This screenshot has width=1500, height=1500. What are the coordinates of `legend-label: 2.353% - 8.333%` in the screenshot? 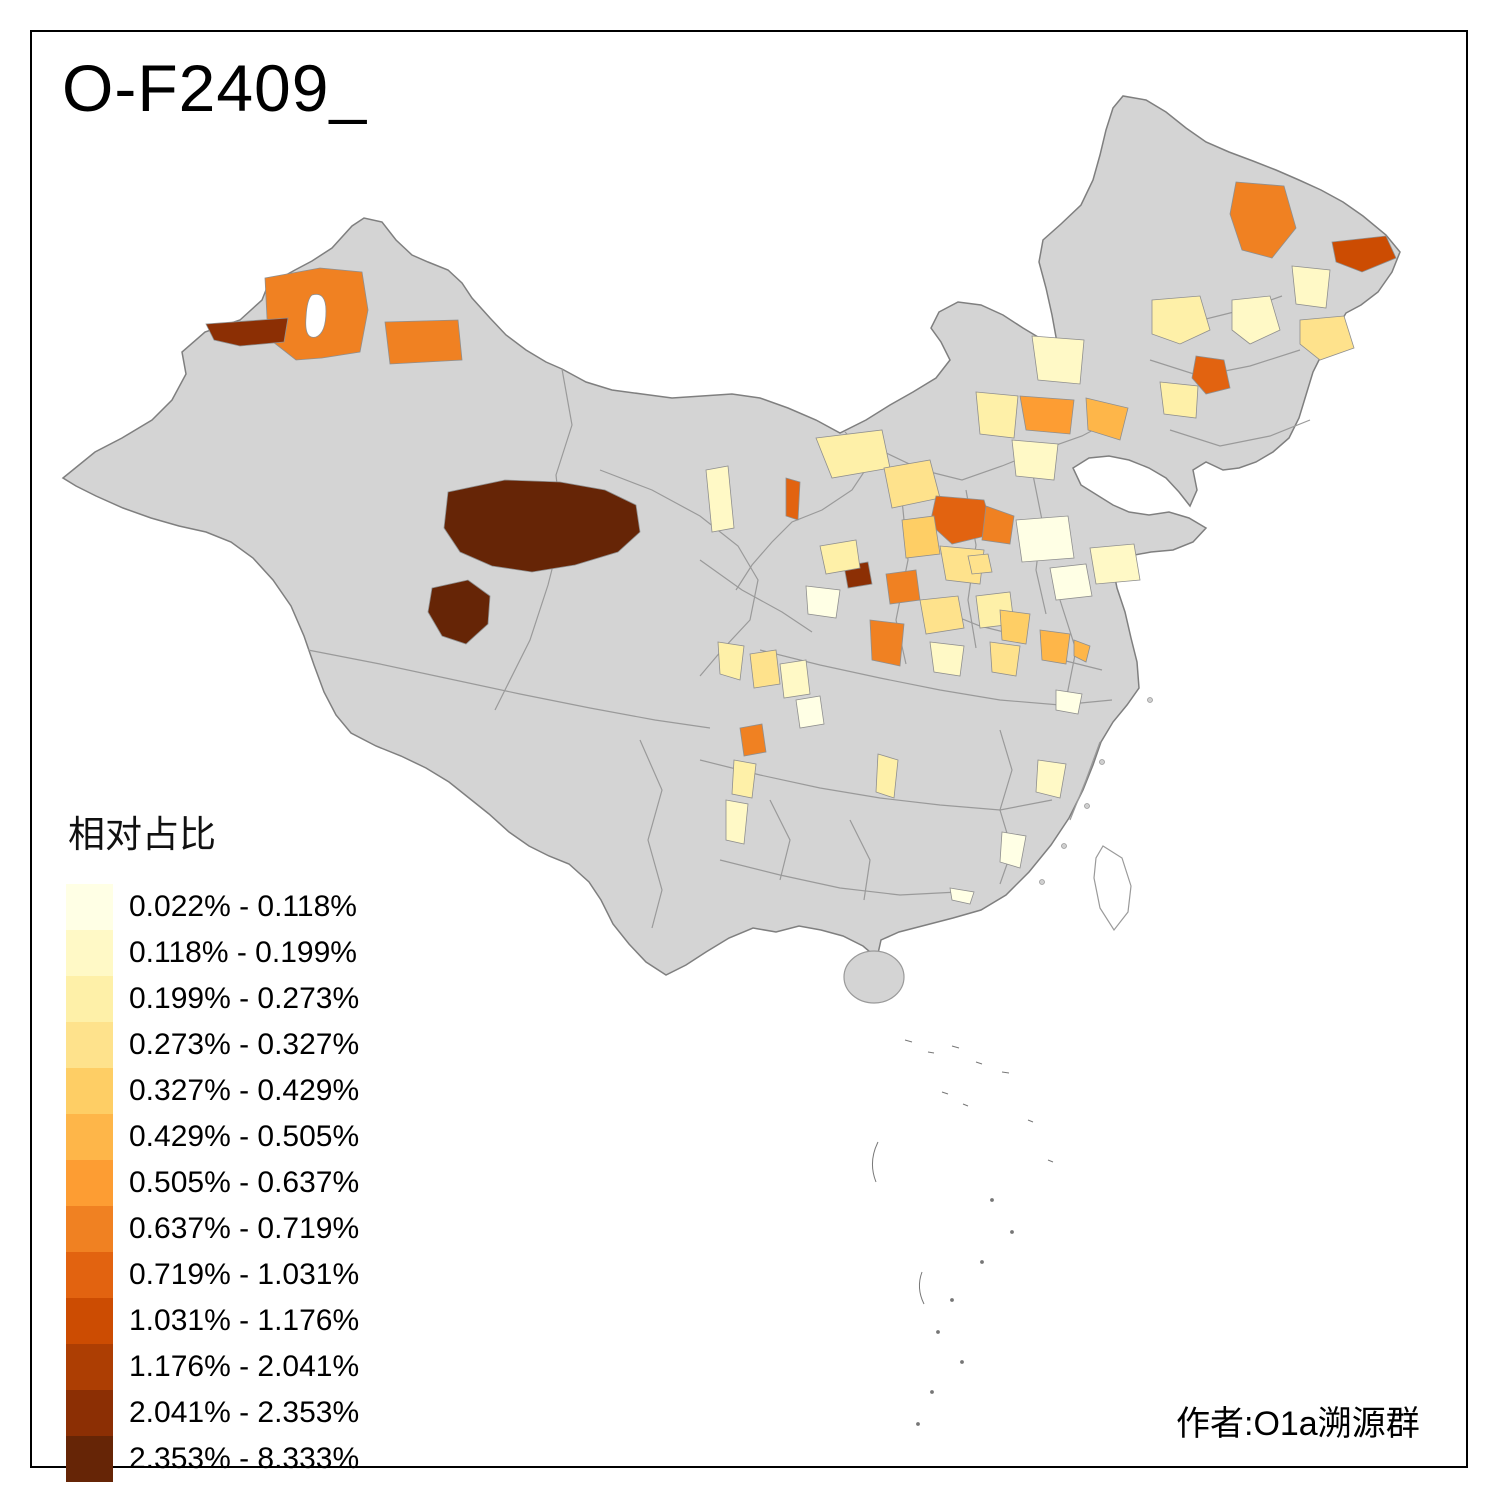 It's located at (244, 1458).